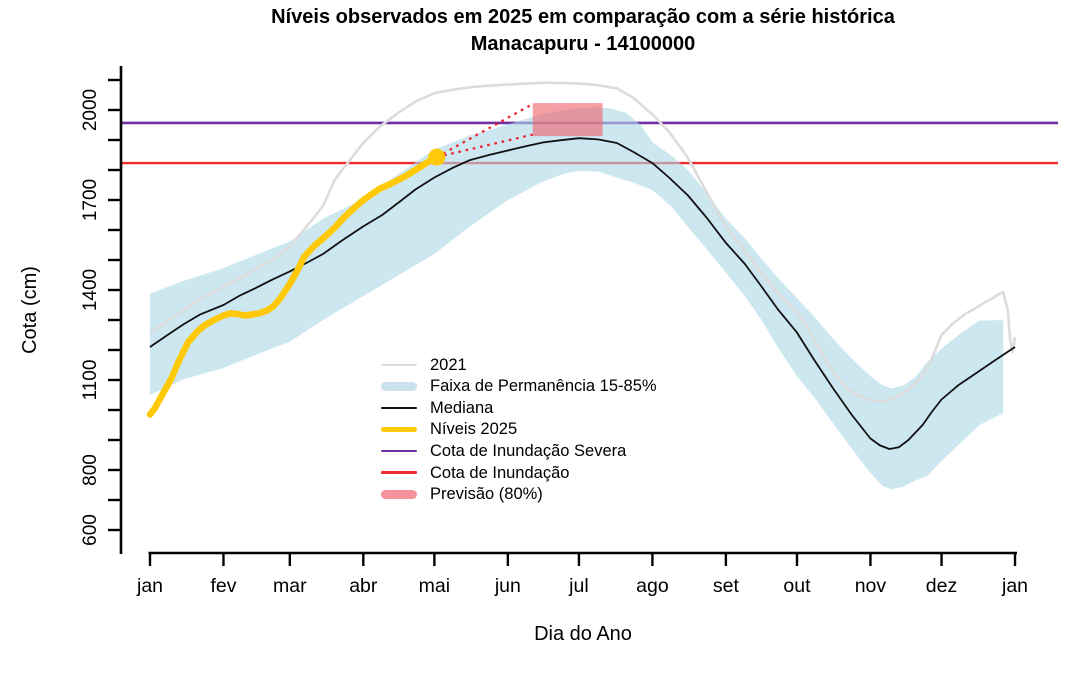 Image resolution: width=1080 pixels, height=675 pixels. I want to click on x-axis: jan fev mar abr mai jun jul ago set out nov dez jan, so click(582, 574).